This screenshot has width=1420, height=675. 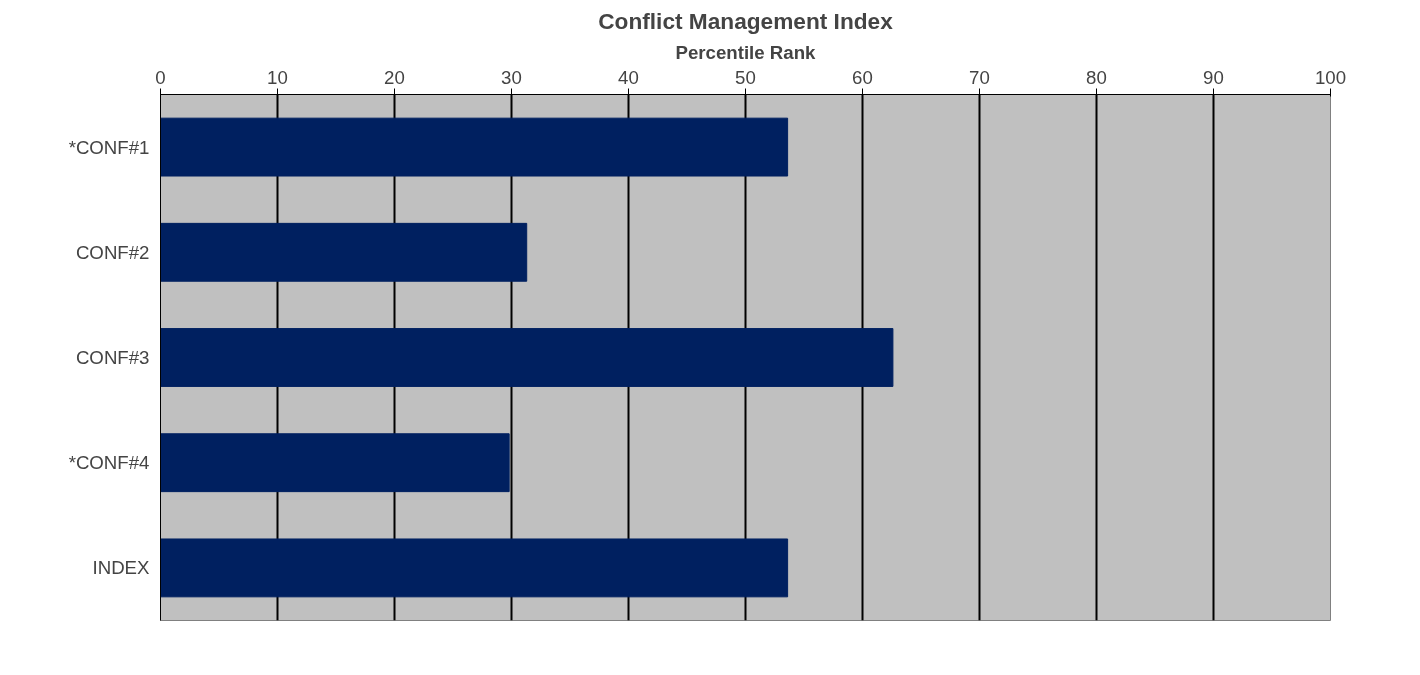 What do you see at coordinates (109, 147) in the screenshot?
I see `y-tick-label: *CONF#1` at bounding box center [109, 147].